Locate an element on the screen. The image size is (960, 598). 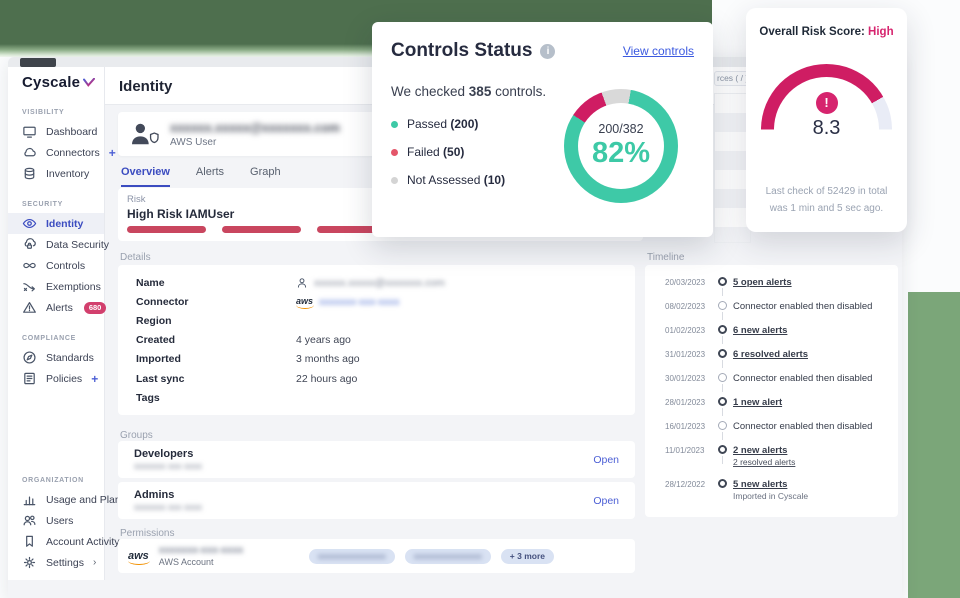
sidebar-item-inventory: Inventory is located at coordinates (56, 173).